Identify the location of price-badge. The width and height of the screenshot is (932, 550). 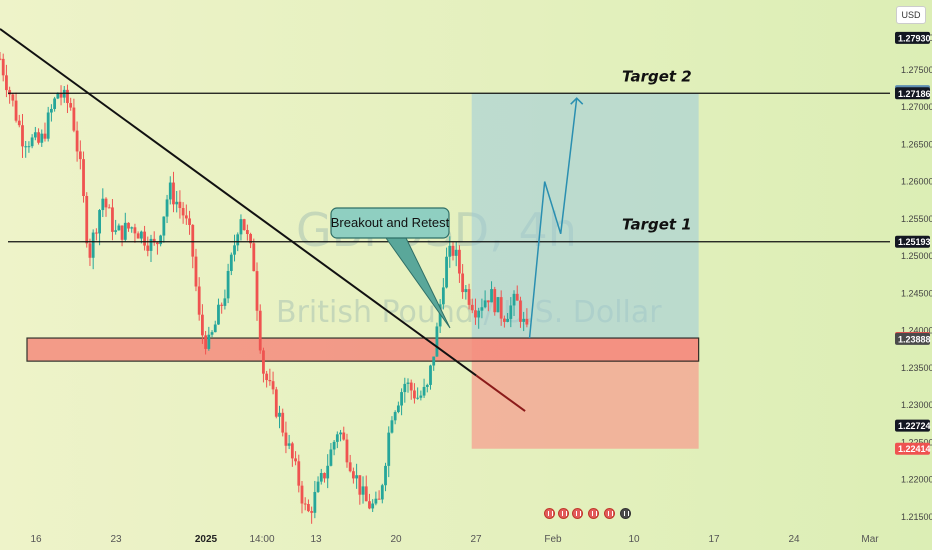
(912, 338).